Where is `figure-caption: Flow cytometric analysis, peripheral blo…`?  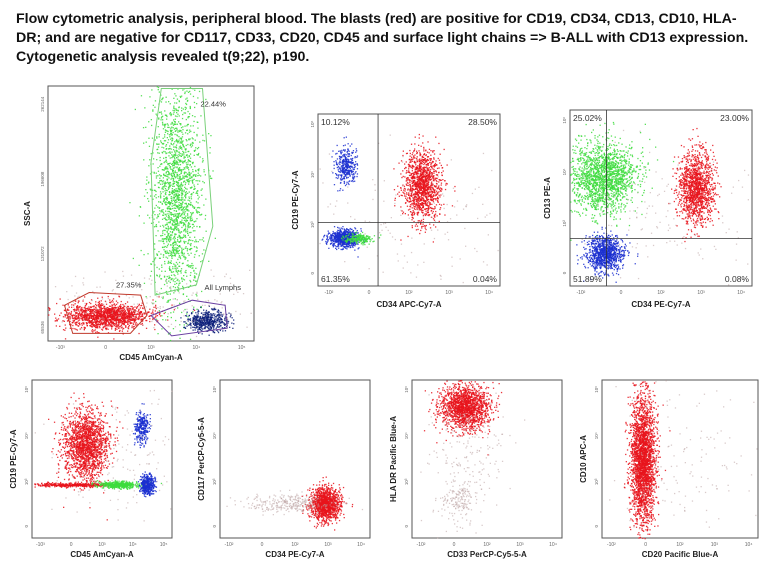
figure-caption: Flow cytometric analysis, peripheral blo… is located at coordinates (386, 38).